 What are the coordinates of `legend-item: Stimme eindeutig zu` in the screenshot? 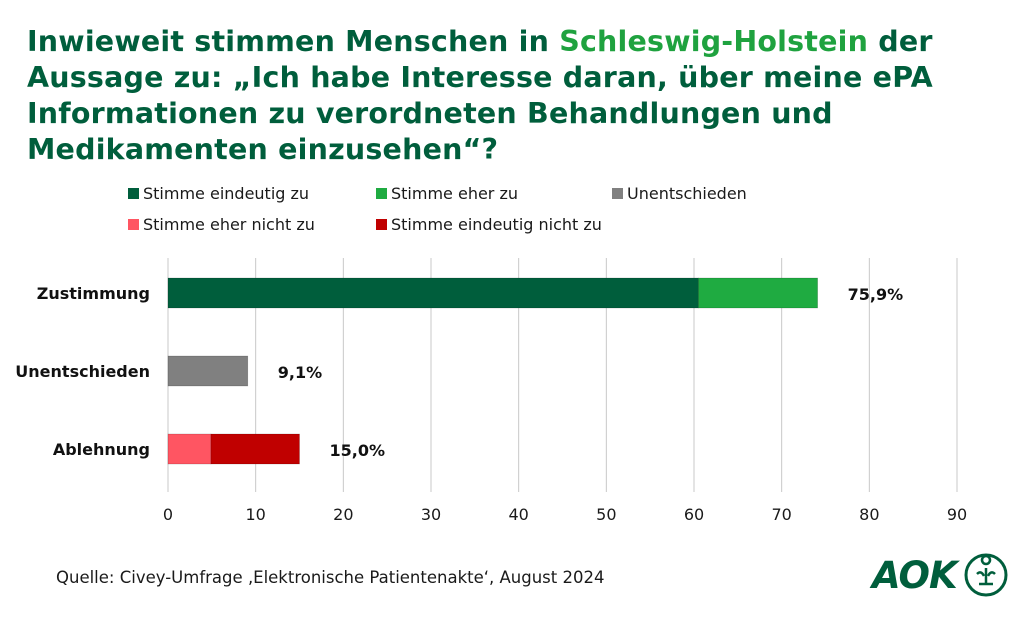 It's located at (218, 193).